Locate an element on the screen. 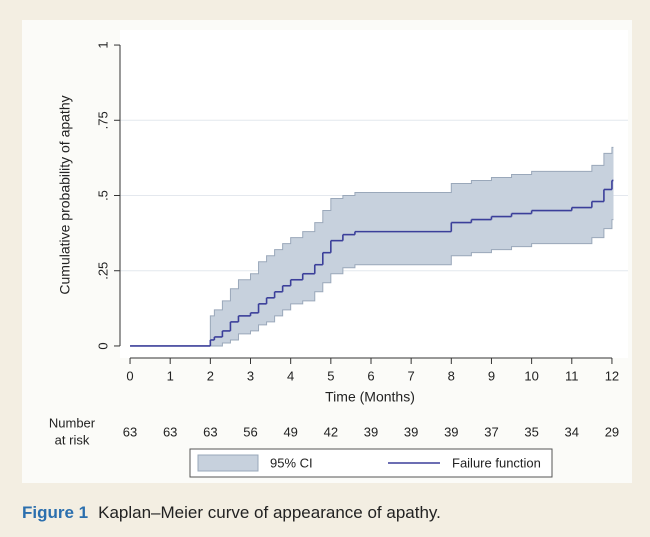 This screenshot has height=537, width=650. at-risk-count: 49 is located at coordinates (290, 431).